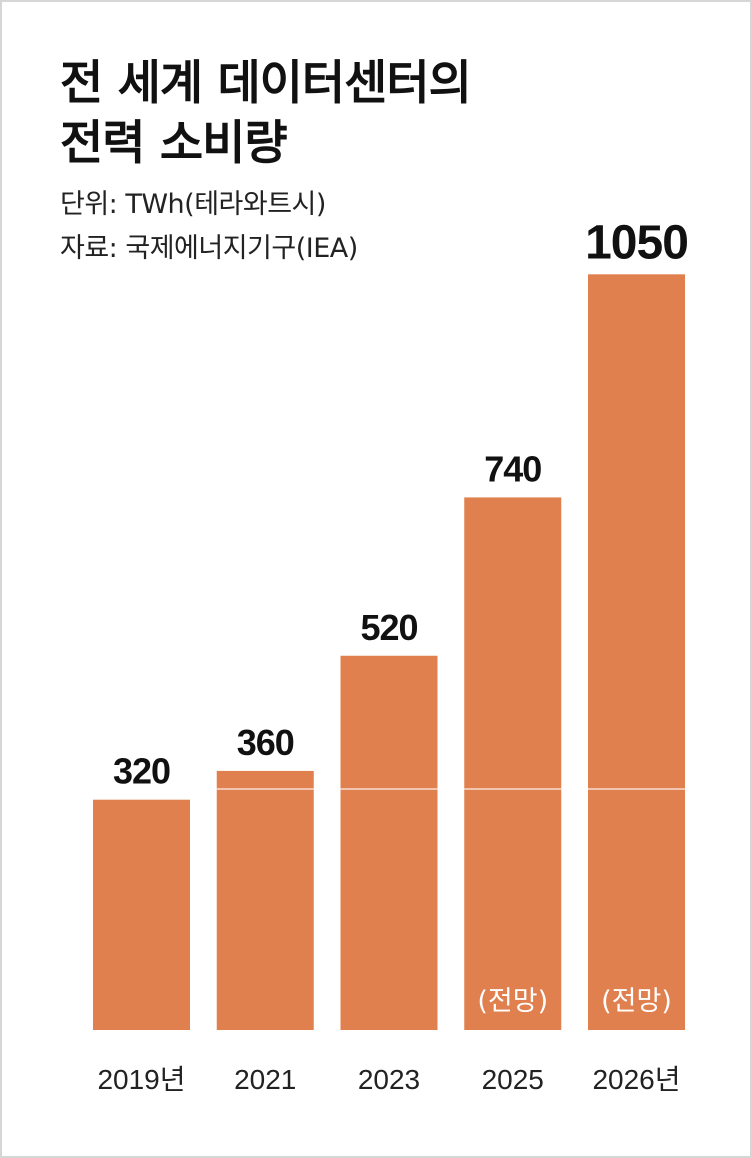 The height and width of the screenshot is (1158, 752). What do you see at coordinates (265, 1079) in the screenshot?
I see `x-tick-label-1: 2021` at bounding box center [265, 1079].